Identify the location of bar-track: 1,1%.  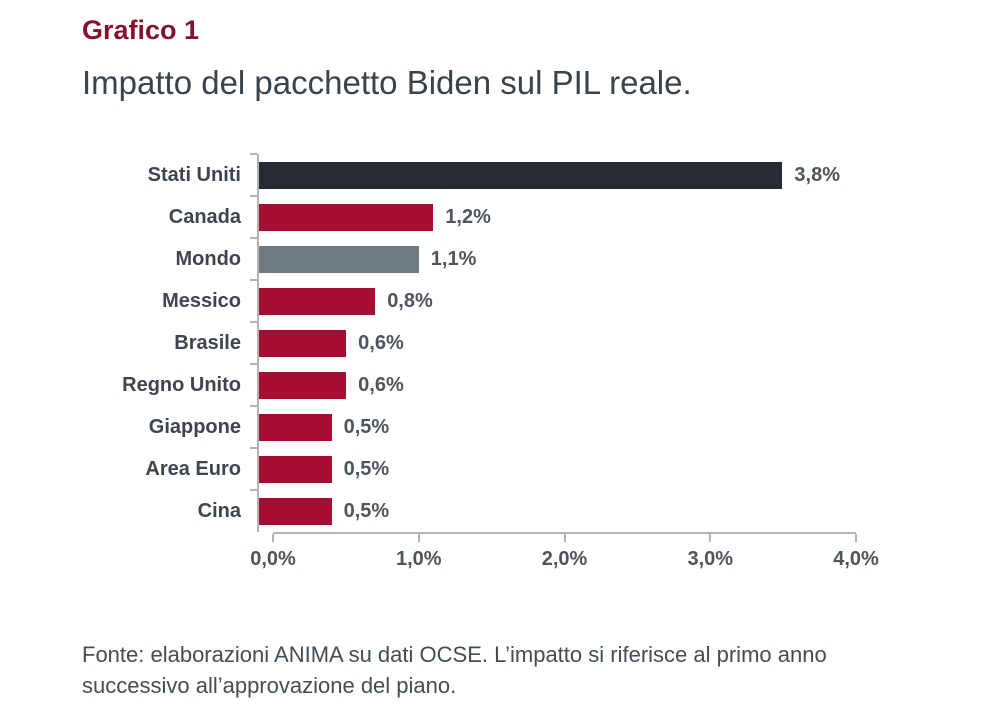
(545, 259).